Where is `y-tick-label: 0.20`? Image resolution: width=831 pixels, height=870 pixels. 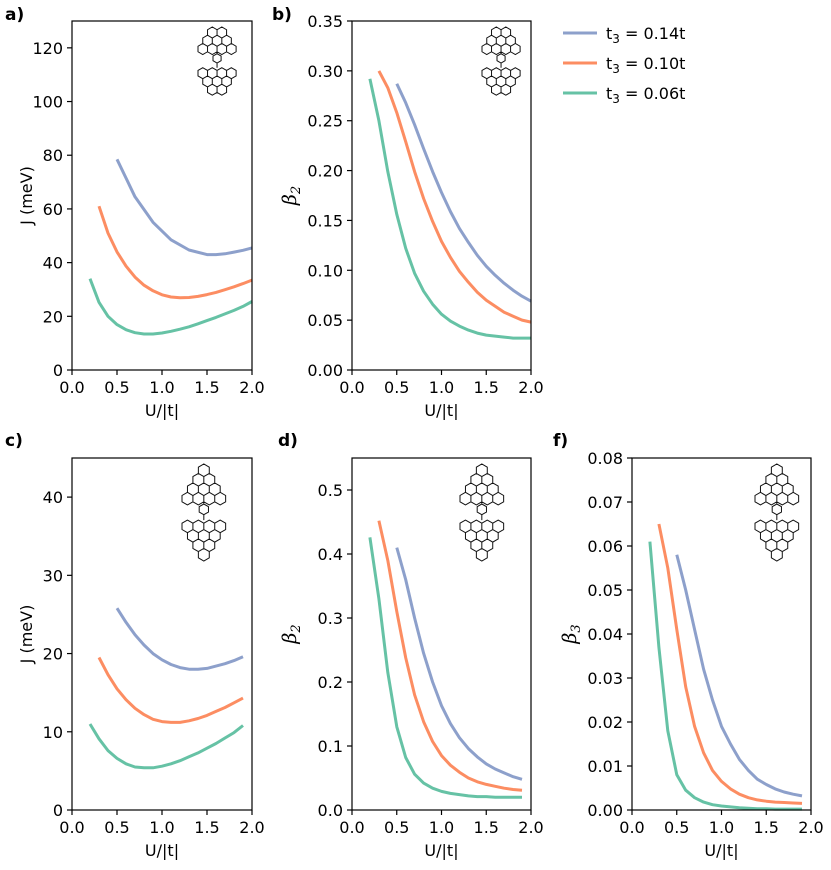 y-tick-label: 0.20 is located at coordinates (325, 171).